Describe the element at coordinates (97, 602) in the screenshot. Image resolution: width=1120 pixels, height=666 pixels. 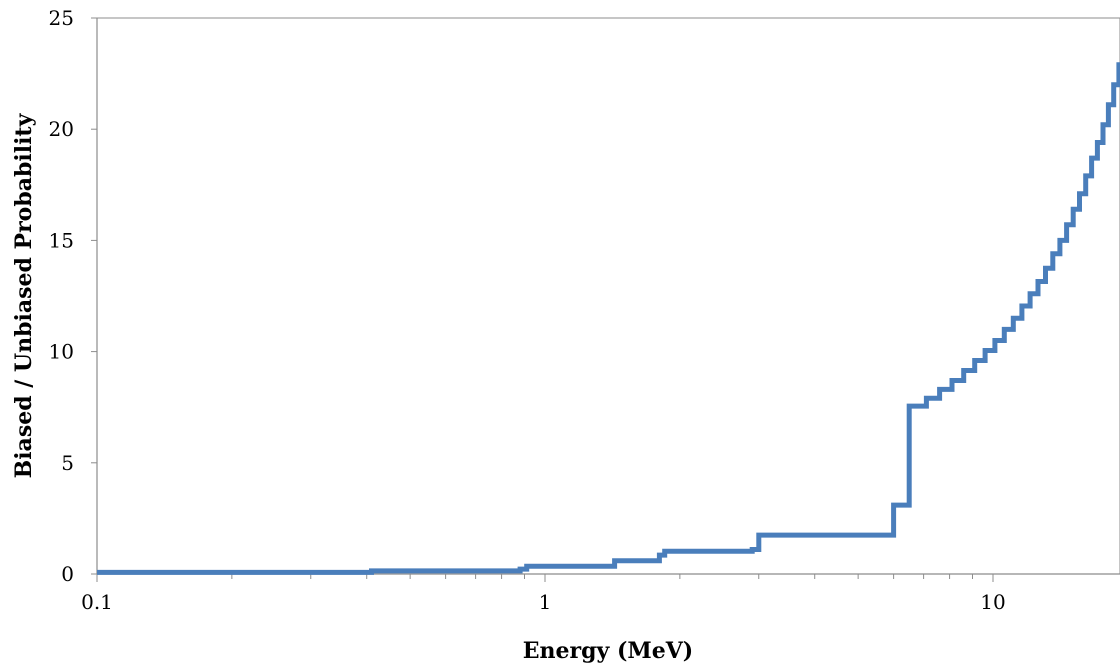
I see `x-tick-label: 0.1` at that location.